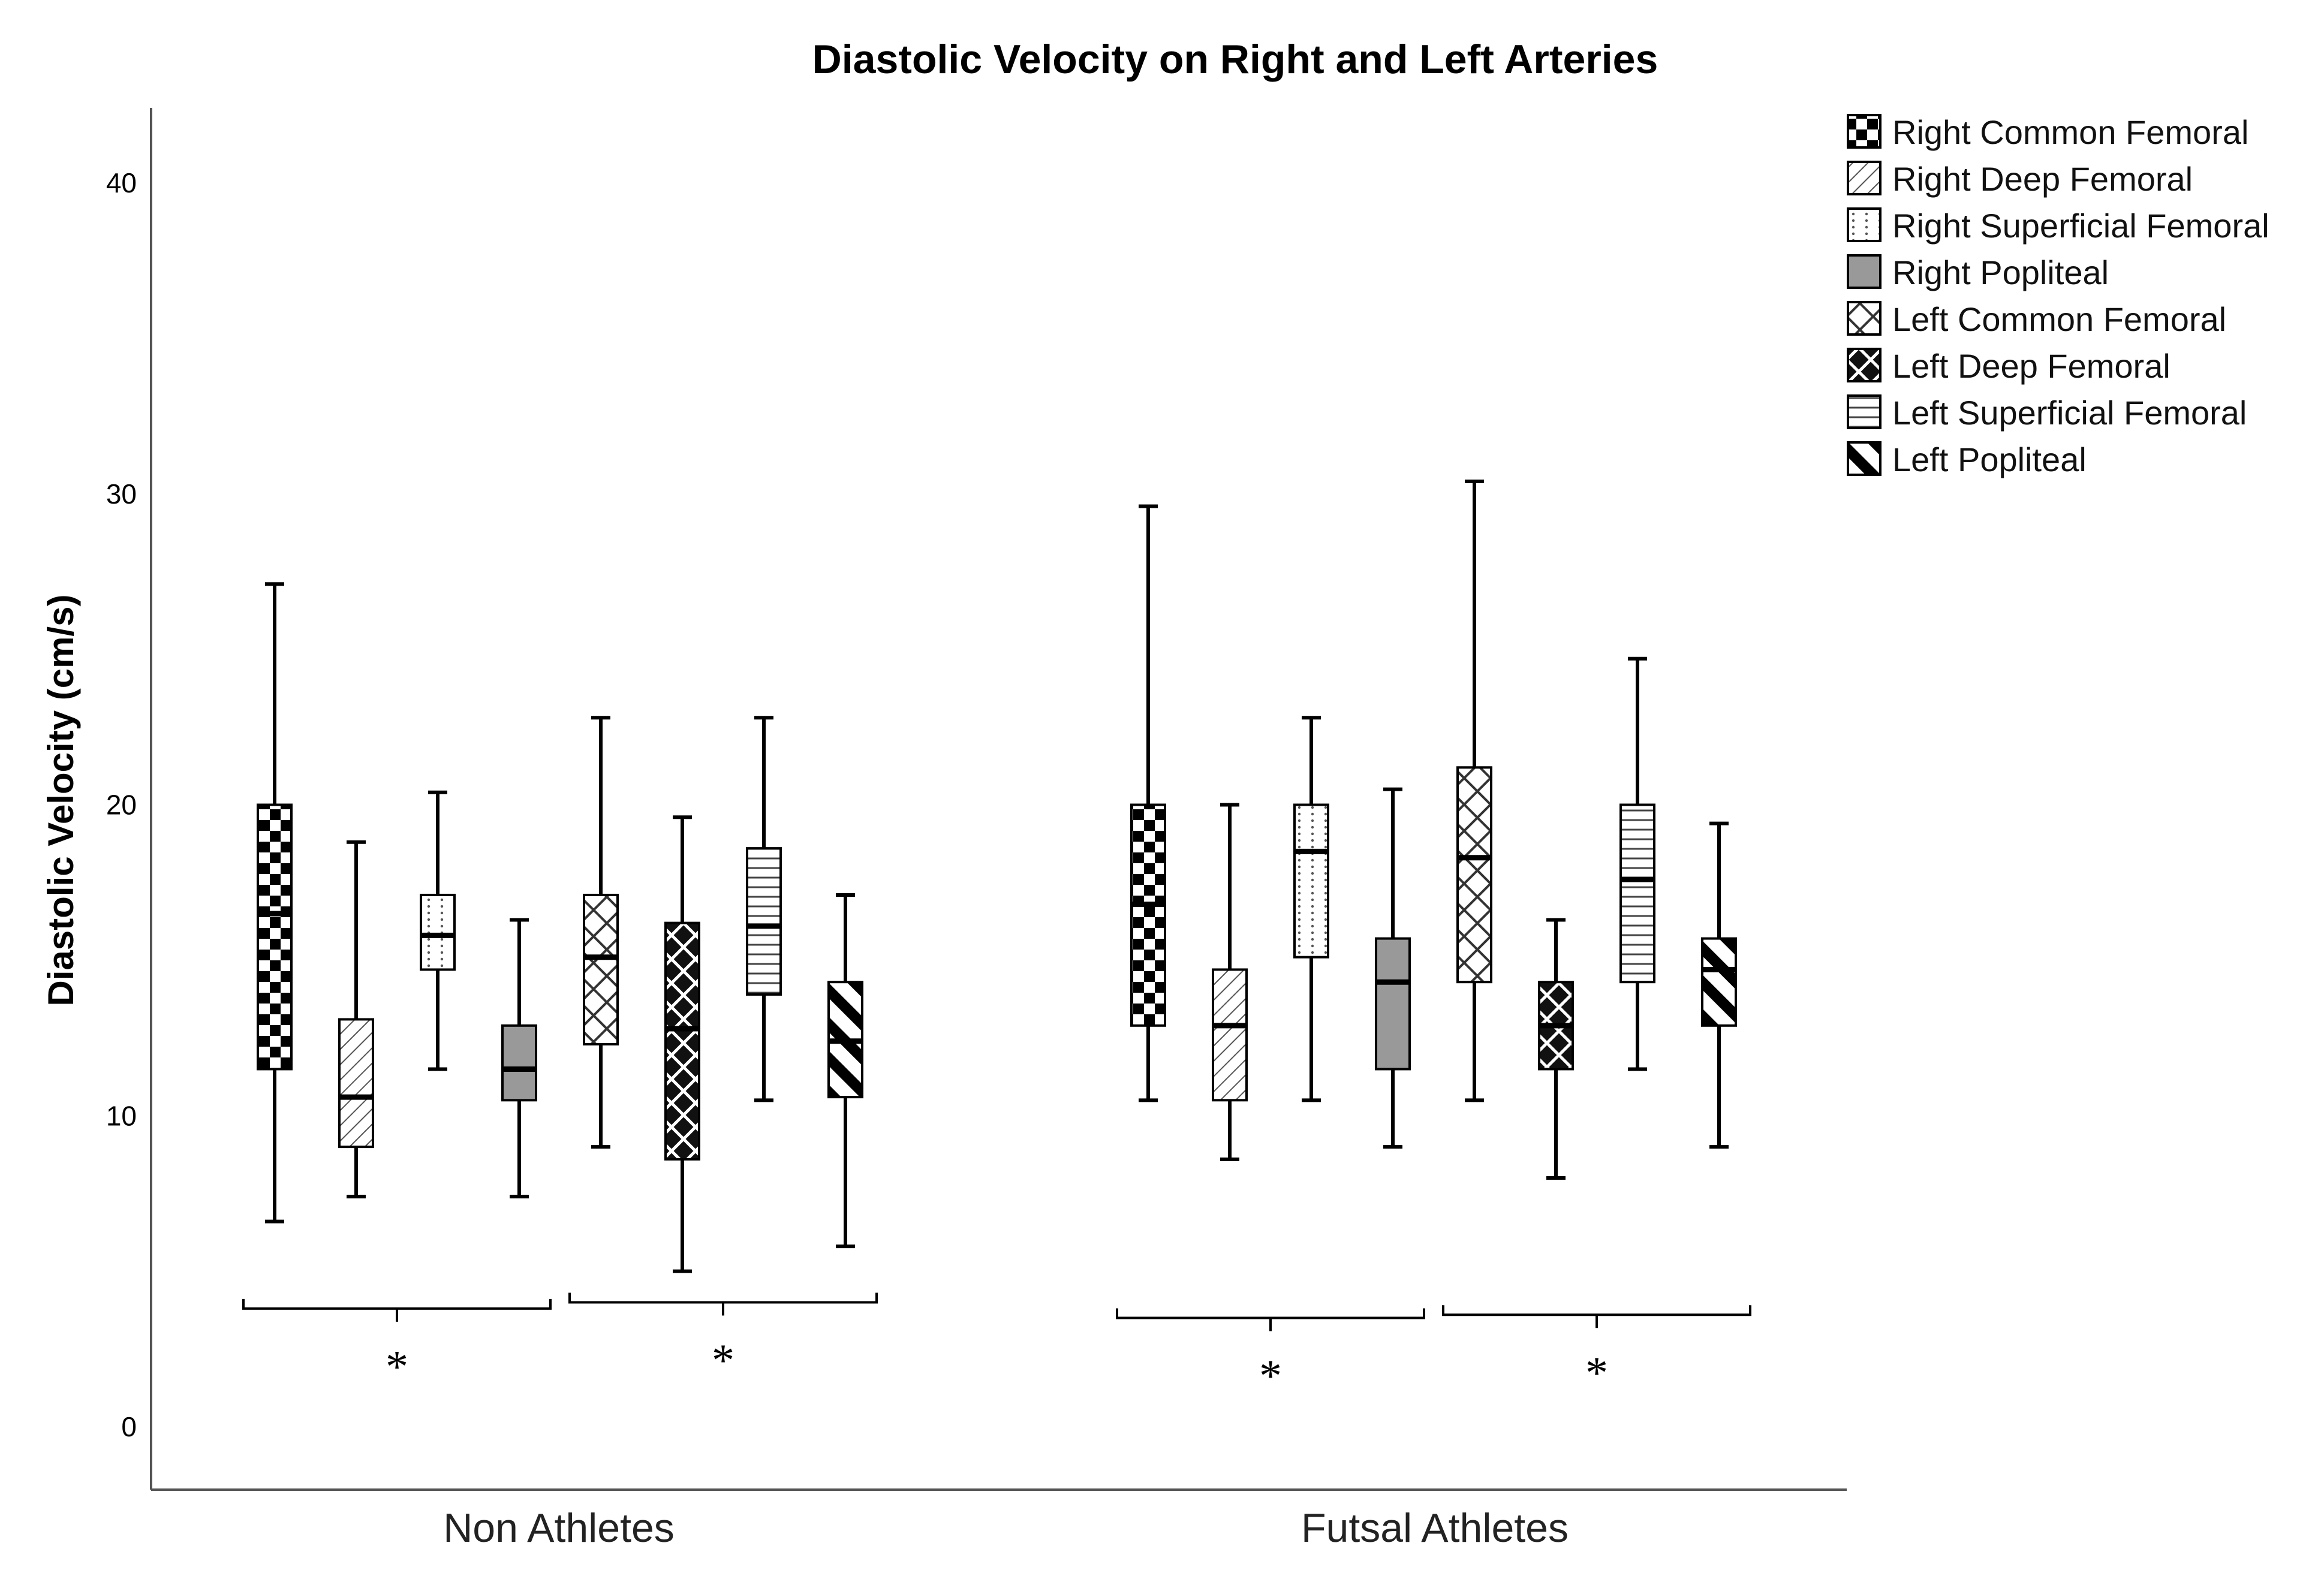 The height and width of the screenshot is (1570, 2324). What do you see at coordinates (2080, 226) in the screenshot?
I see `legend-label: Right Superficial Femoral` at bounding box center [2080, 226].